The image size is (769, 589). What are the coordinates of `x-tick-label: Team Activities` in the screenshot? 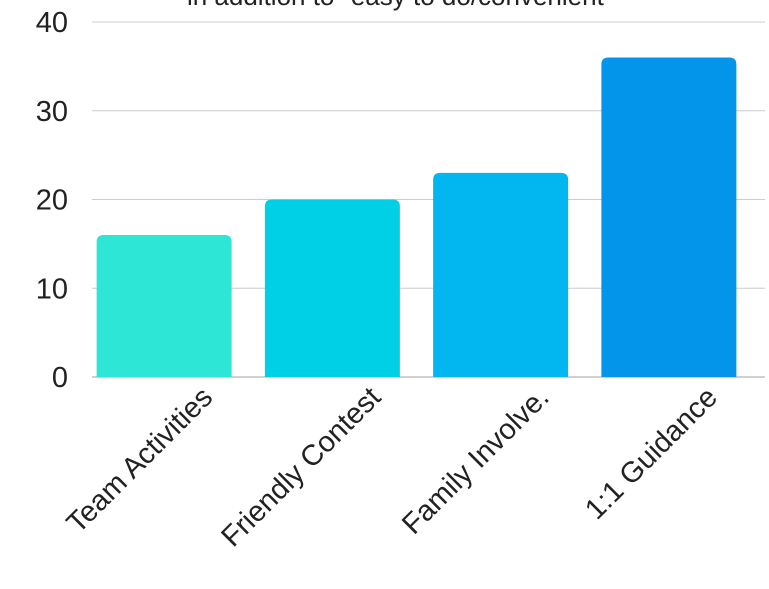 It's located at (140, 460).